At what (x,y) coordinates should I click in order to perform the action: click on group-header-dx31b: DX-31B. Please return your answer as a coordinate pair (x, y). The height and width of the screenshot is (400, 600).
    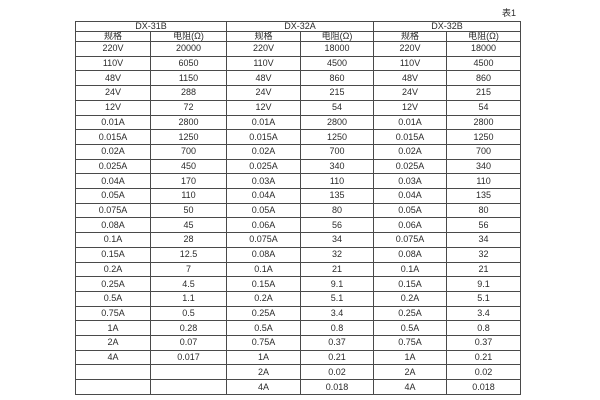
    Looking at the image, I should click on (151, 26).